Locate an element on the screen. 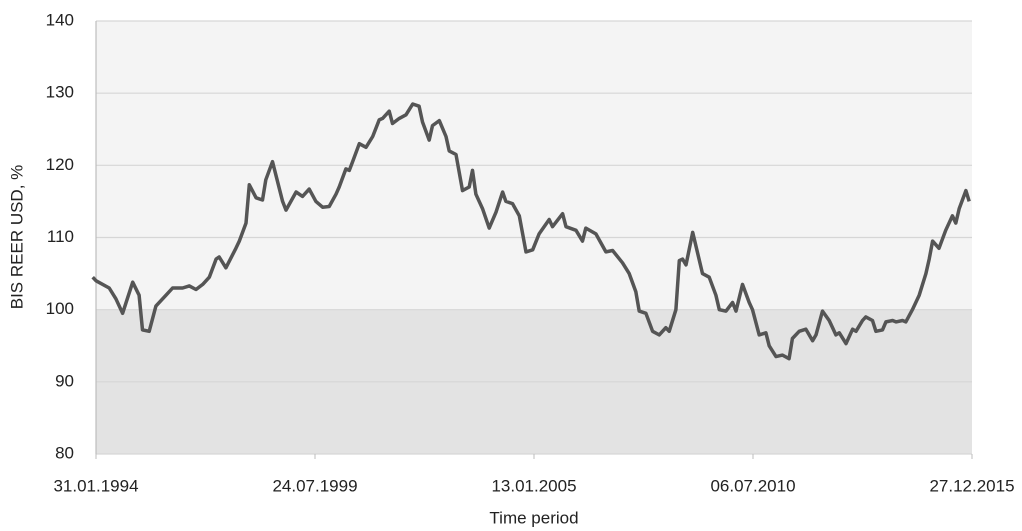  y-tick-label: 110 is located at coordinates (60, 236).